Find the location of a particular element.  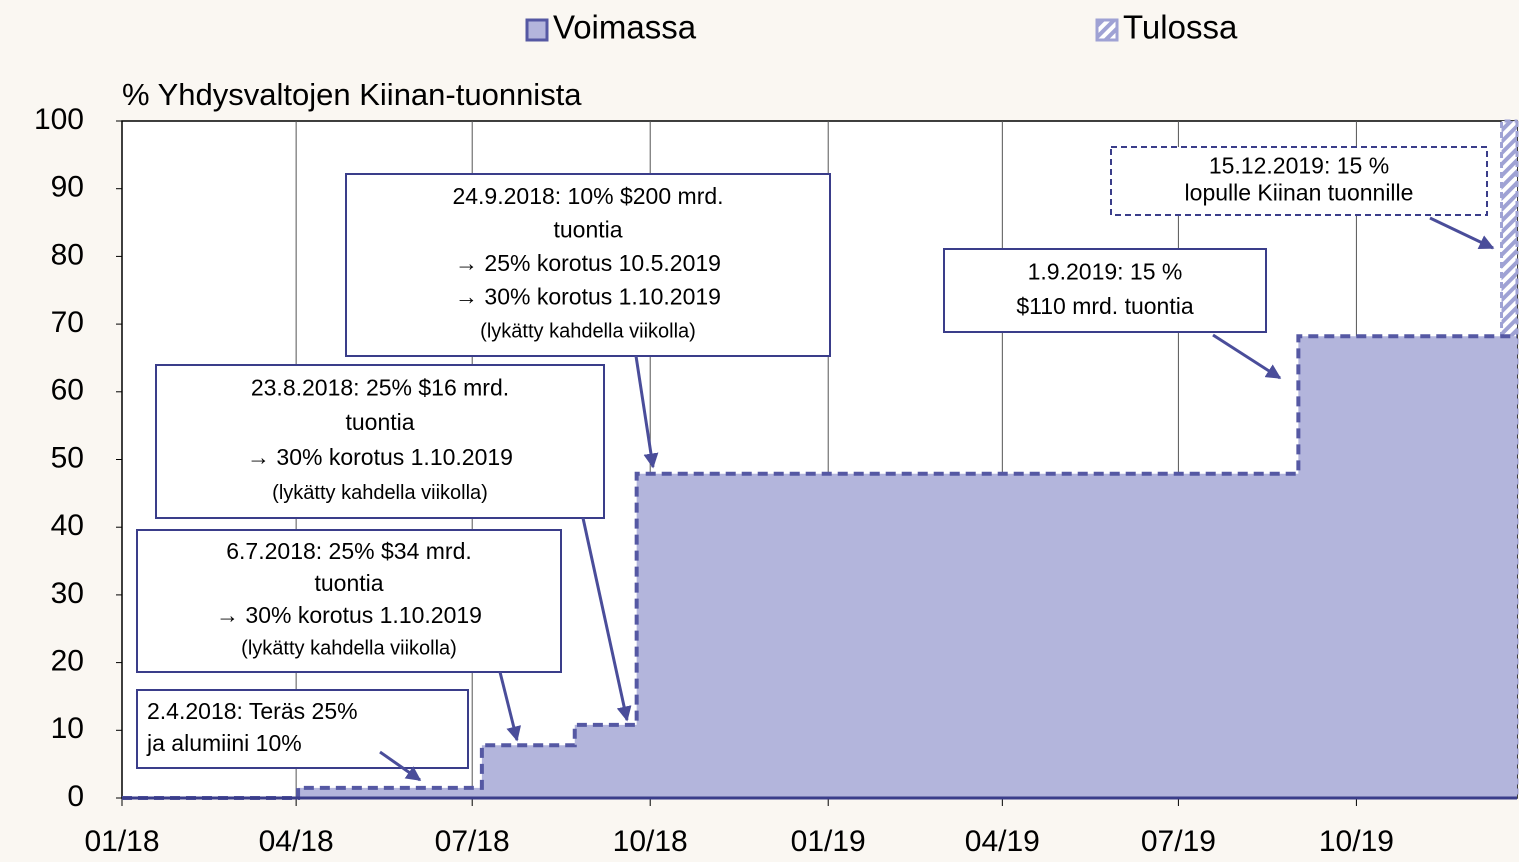

y-tick-label: 70 is located at coordinates (67, 322).